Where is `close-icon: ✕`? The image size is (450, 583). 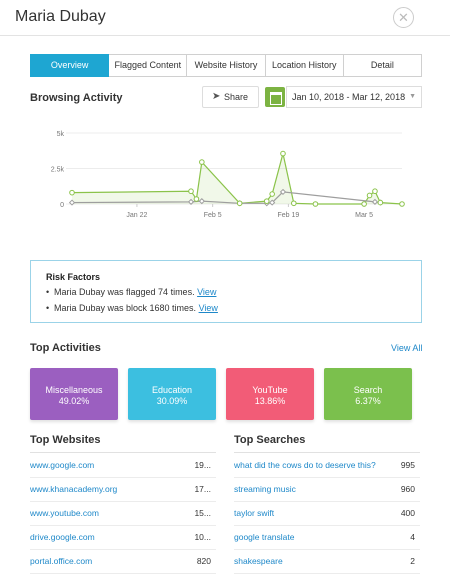
close-icon: ✕ is located at coordinates (403, 17).